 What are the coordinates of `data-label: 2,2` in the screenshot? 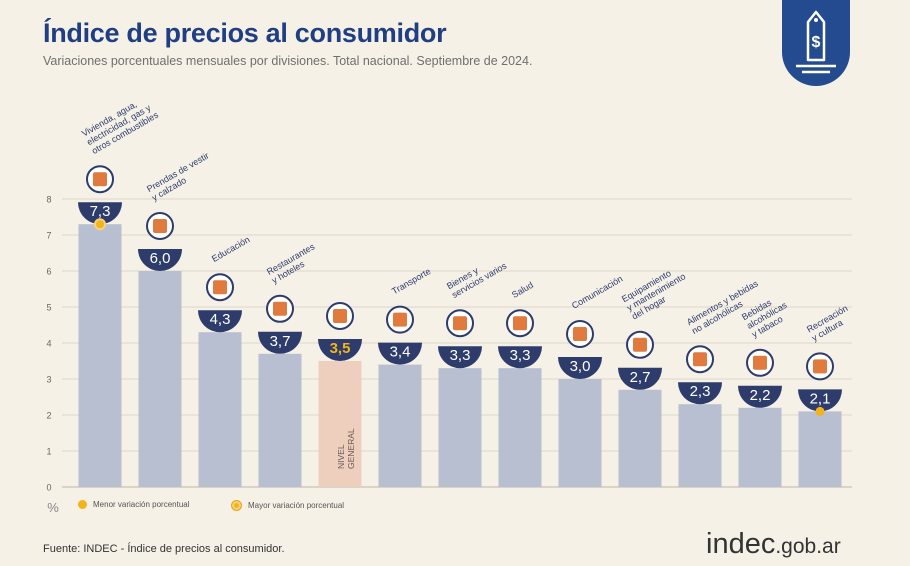 It's located at (760, 395).